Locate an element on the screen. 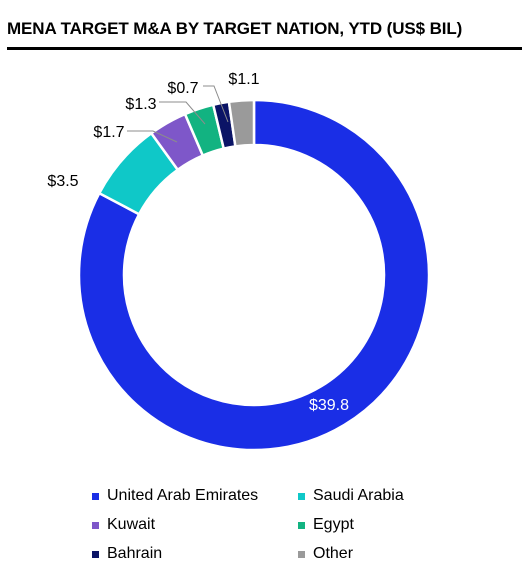  legend-item-kuwait: Kuwait is located at coordinates (123, 525).